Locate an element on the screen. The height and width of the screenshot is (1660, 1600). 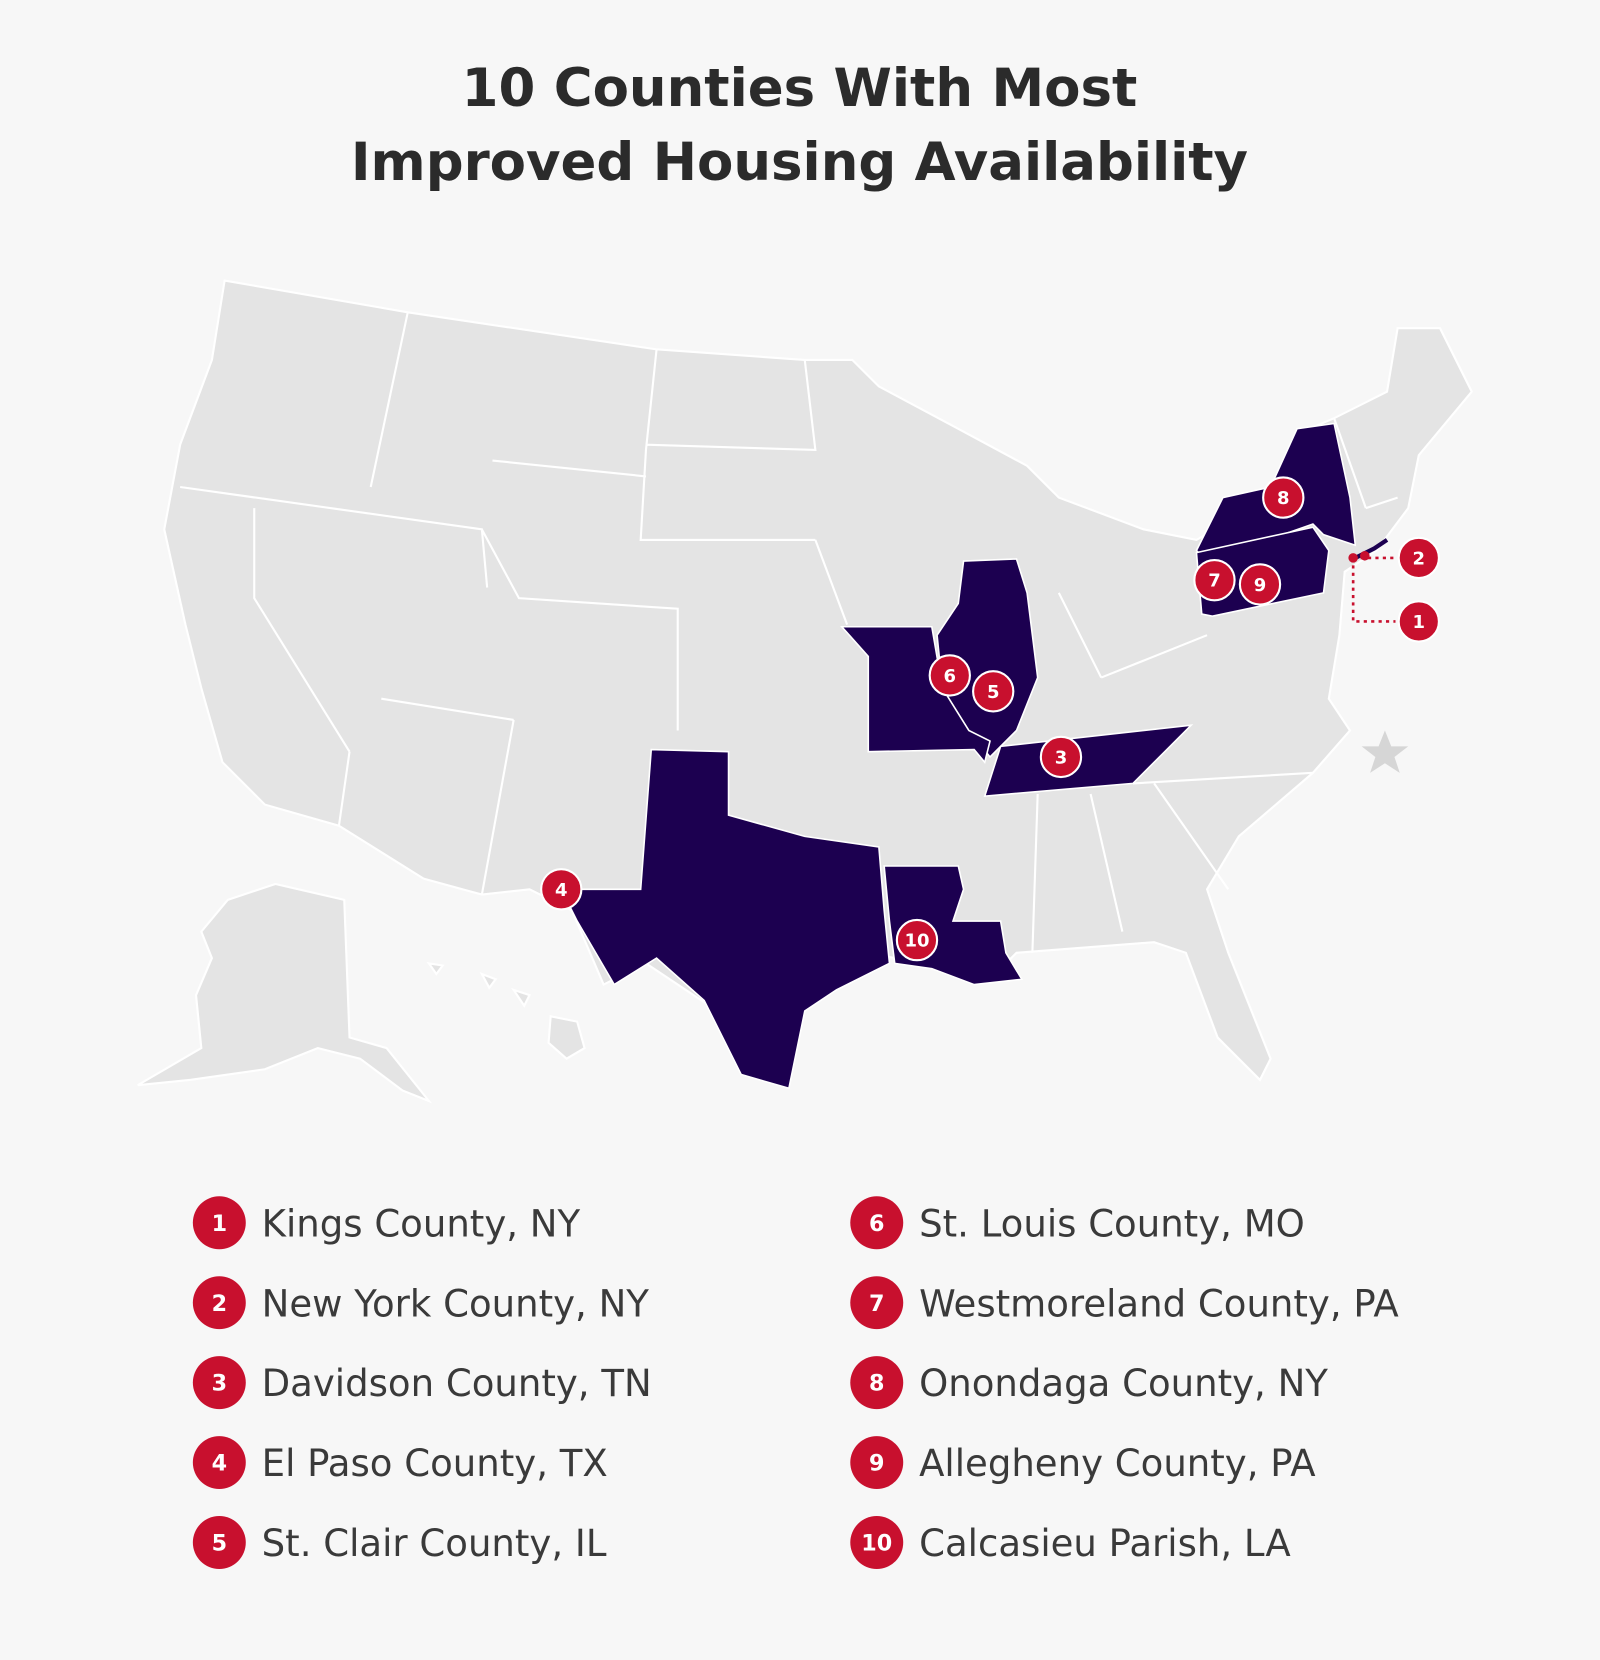
title-line: 10 Counties With Most is located at coordinates (800, 88).